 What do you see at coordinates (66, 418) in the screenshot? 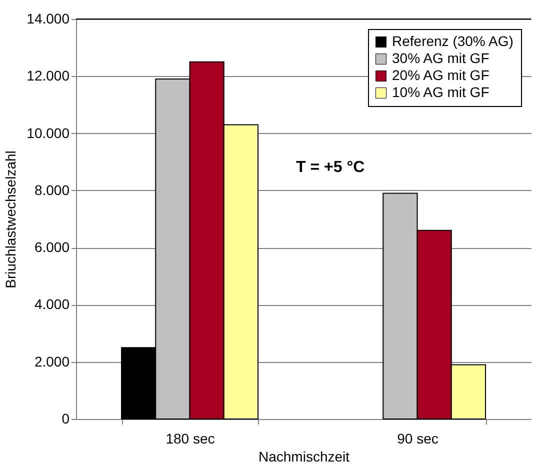
I see `y-tick-label: 0` at bounding box center [66, 418].